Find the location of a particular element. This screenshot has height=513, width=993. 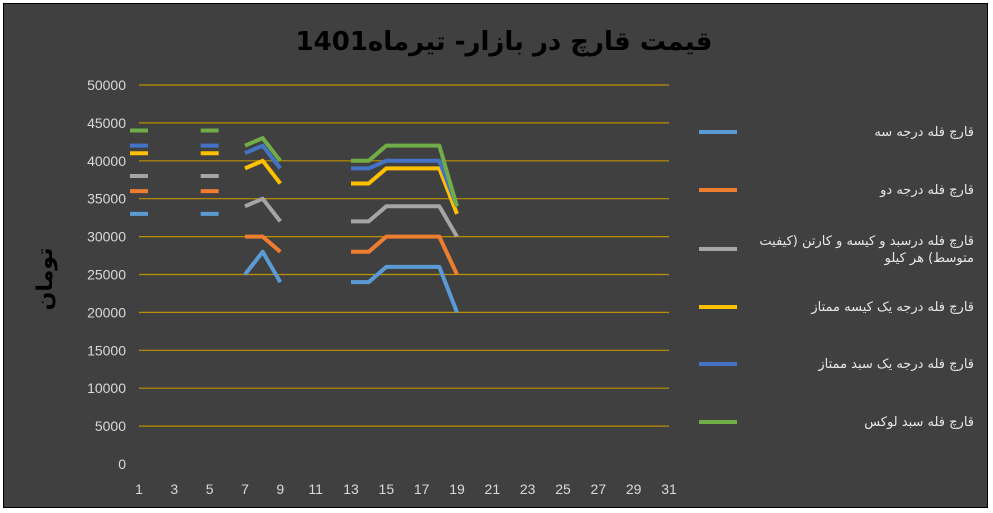

x-tick-label: 23 is located at coordinates (528, 489).